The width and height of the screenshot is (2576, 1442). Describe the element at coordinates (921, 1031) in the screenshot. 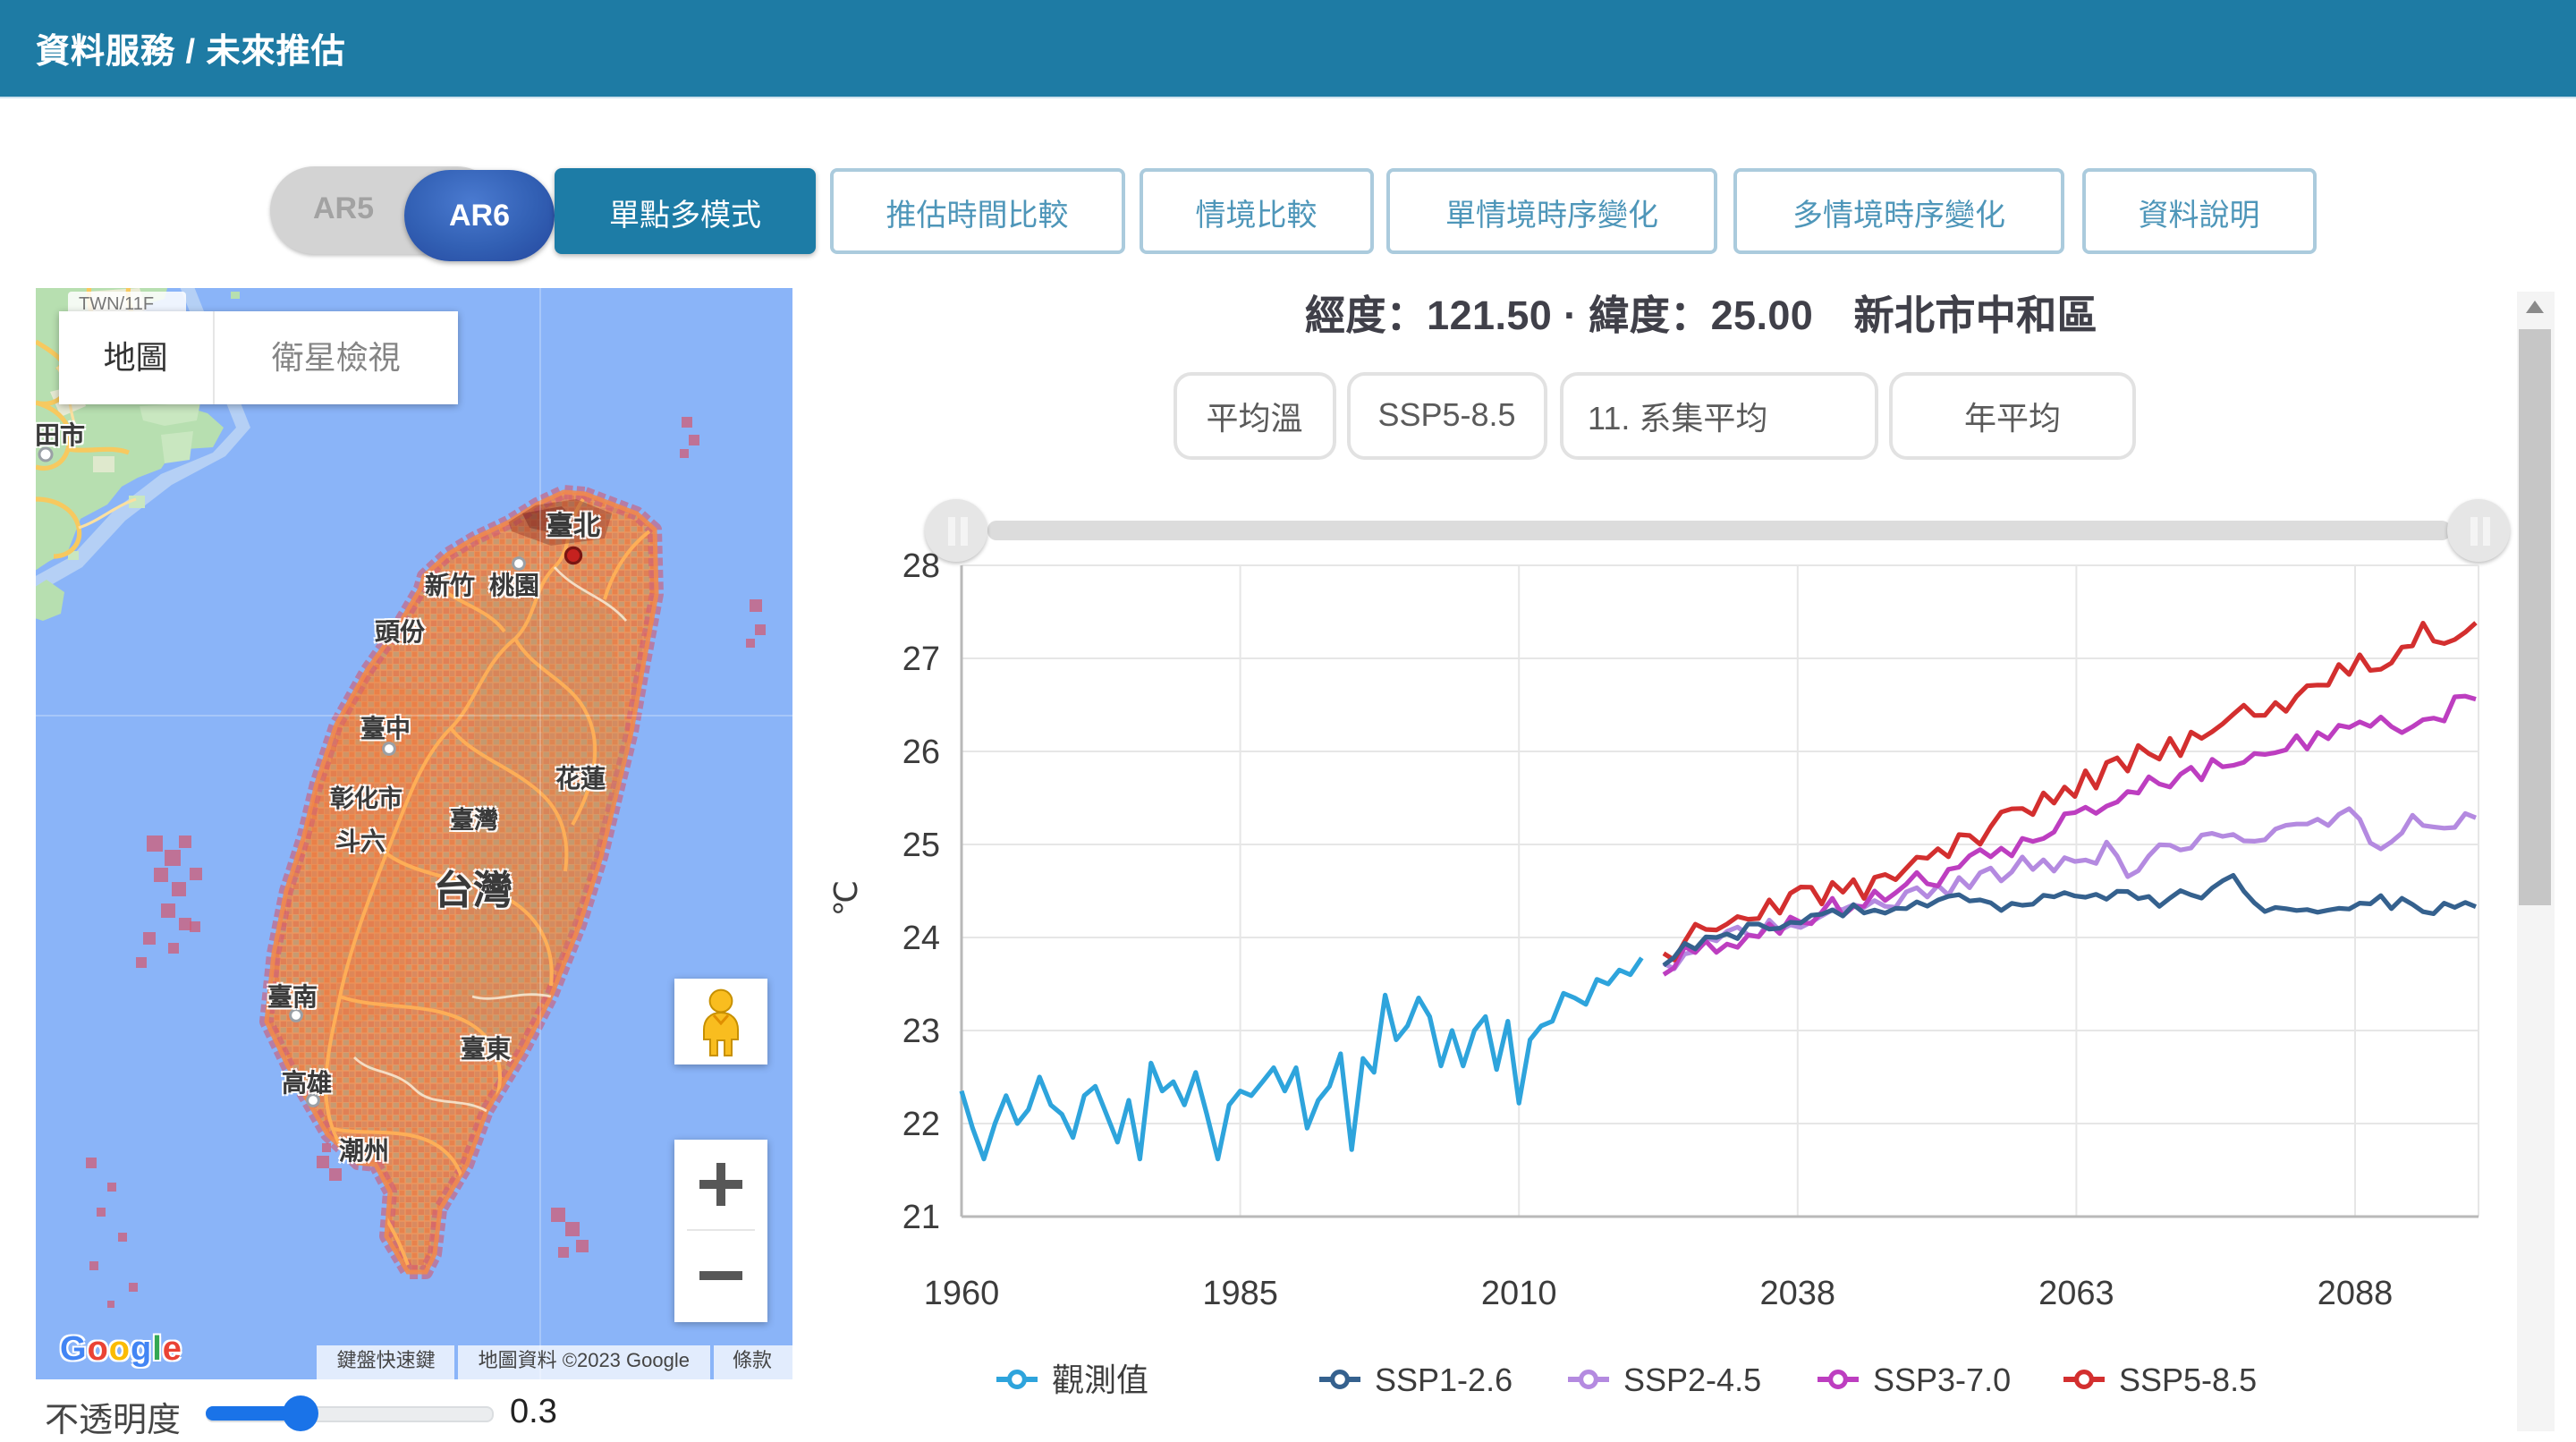

I see `svg-text: 23` at that location.